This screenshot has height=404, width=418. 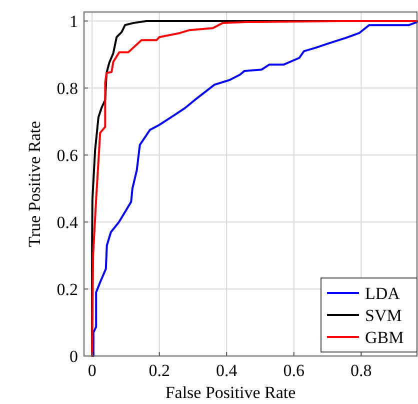 I want to click on y-tick-label: 1, so click(x=74, y=21).